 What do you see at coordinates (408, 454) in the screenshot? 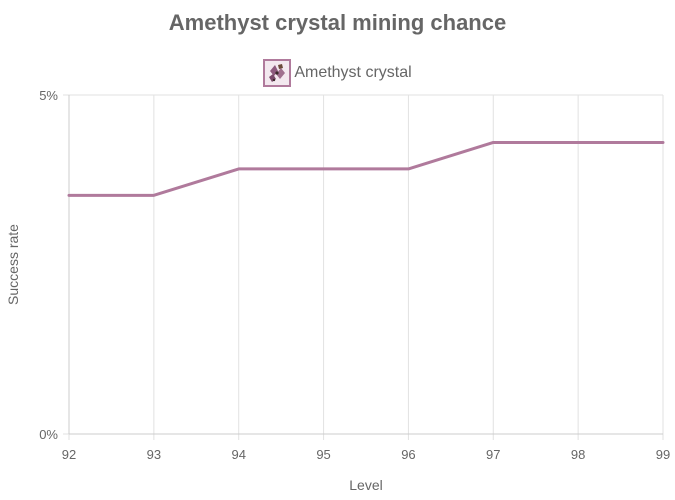
I see `x-tick-label: 96` at bounding box center [408, 454].